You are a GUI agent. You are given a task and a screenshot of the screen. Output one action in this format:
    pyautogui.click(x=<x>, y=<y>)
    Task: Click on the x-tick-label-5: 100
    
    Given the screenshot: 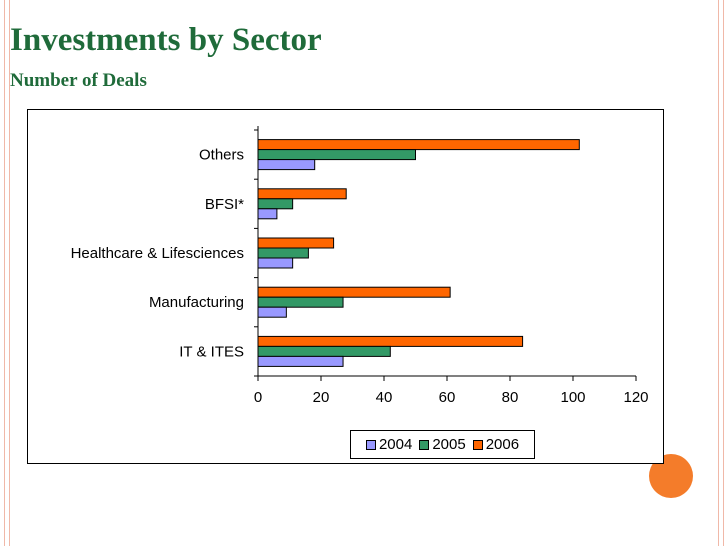 What is the action you would take?
    pyautogui.click(x=572, y=397)
    